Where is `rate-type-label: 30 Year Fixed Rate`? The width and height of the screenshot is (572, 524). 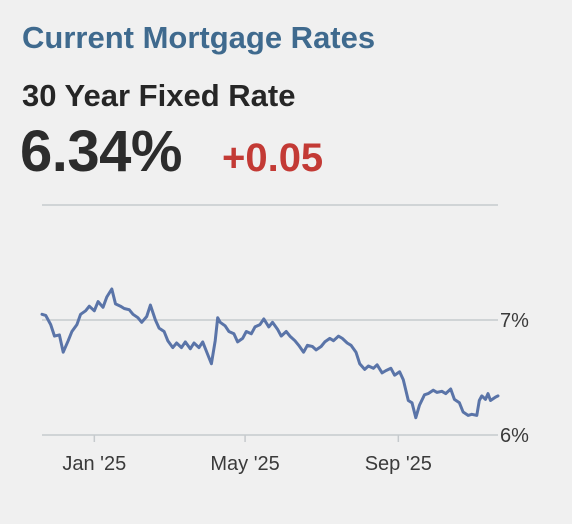 rate-type-label: 30 Year Fixed Rate is located at coordinates (159, 95).